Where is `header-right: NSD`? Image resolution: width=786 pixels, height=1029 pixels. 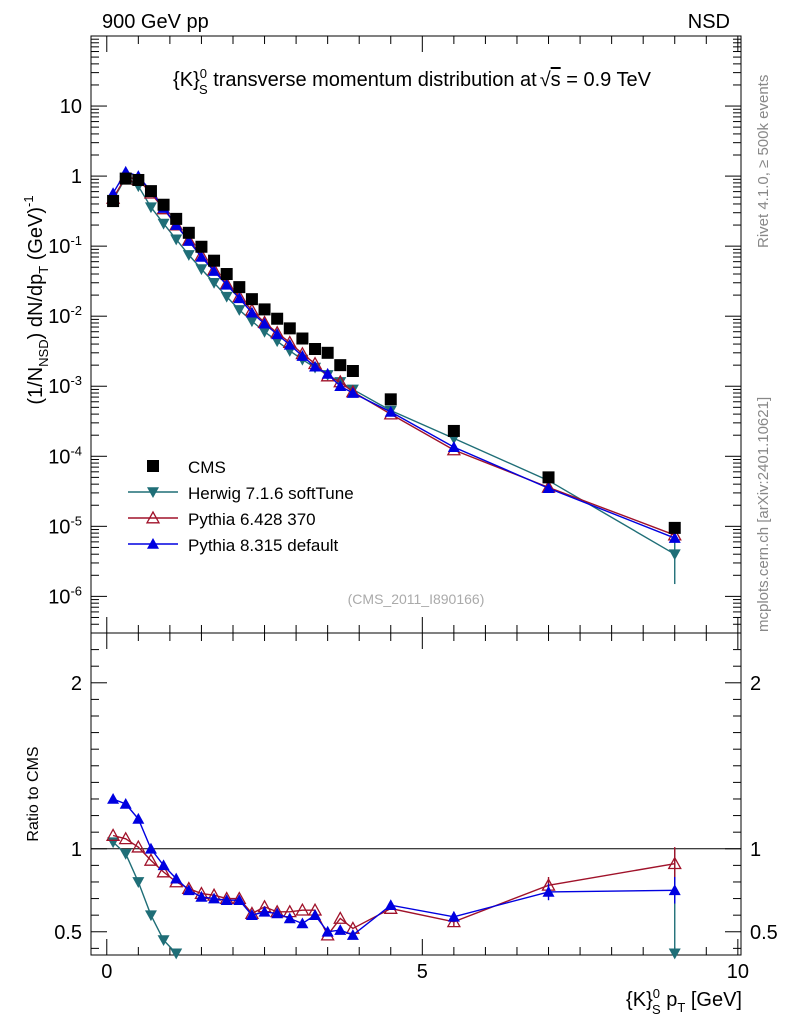 header-right: NSD is located at coordinates (709, 22).